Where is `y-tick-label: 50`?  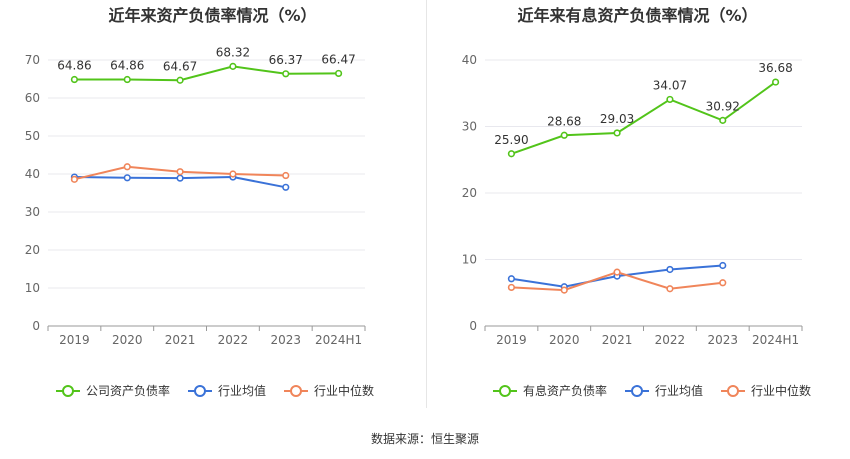
y-tick-label: 50 is located at coordinates (32, 136).